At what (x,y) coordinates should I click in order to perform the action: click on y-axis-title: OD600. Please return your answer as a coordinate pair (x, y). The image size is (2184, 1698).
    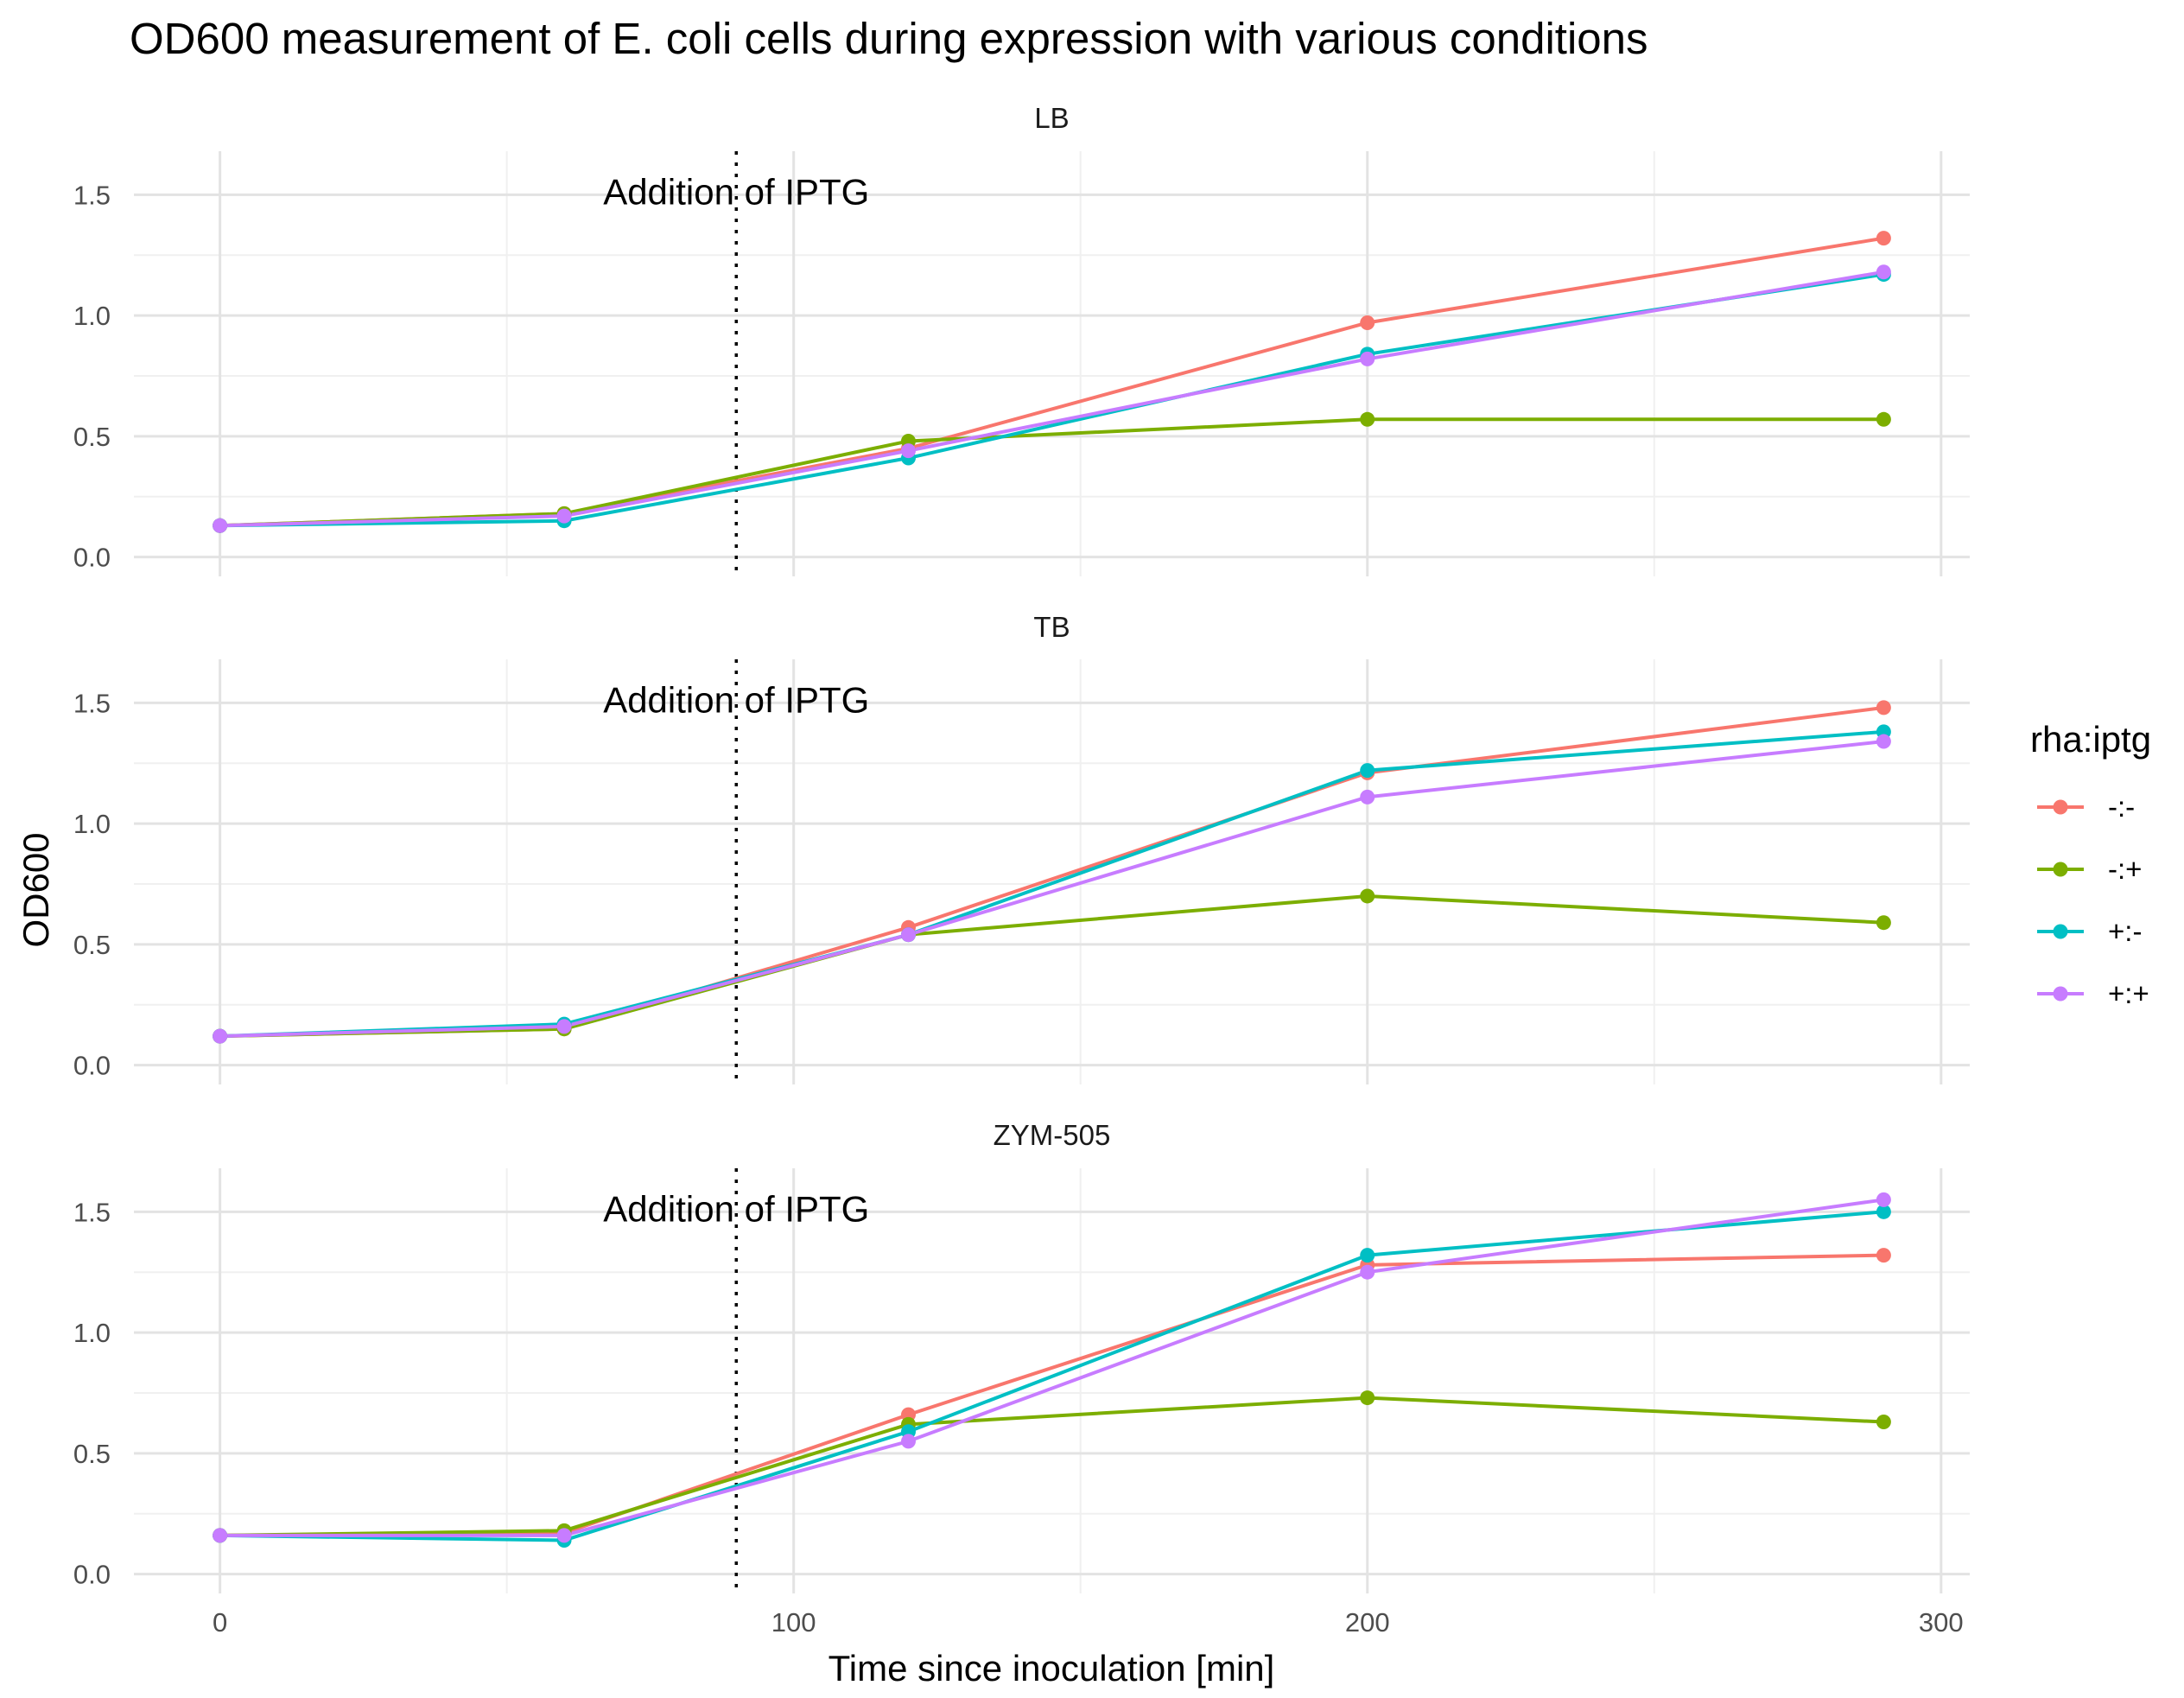
    Looking at the image, I should click on (36, 889).